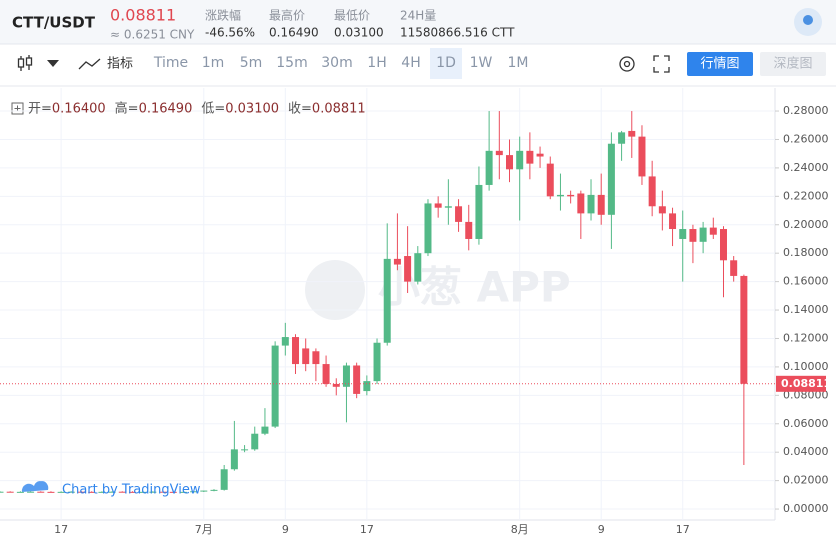 The height and width of the screenshot is (546, 836). I want to click on interval-button: 15m, so click(291, 63).